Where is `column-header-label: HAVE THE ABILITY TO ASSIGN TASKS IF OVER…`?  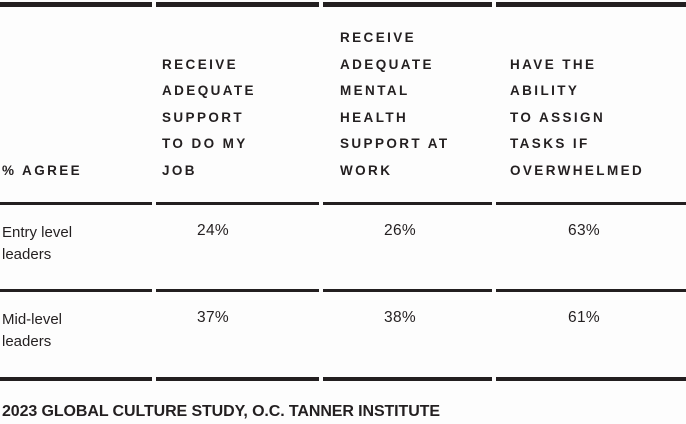 column-header-label: HAVE THE ABILITY TO ASSIGN TASKS IF OVER… is located at coordinates (577, 117).